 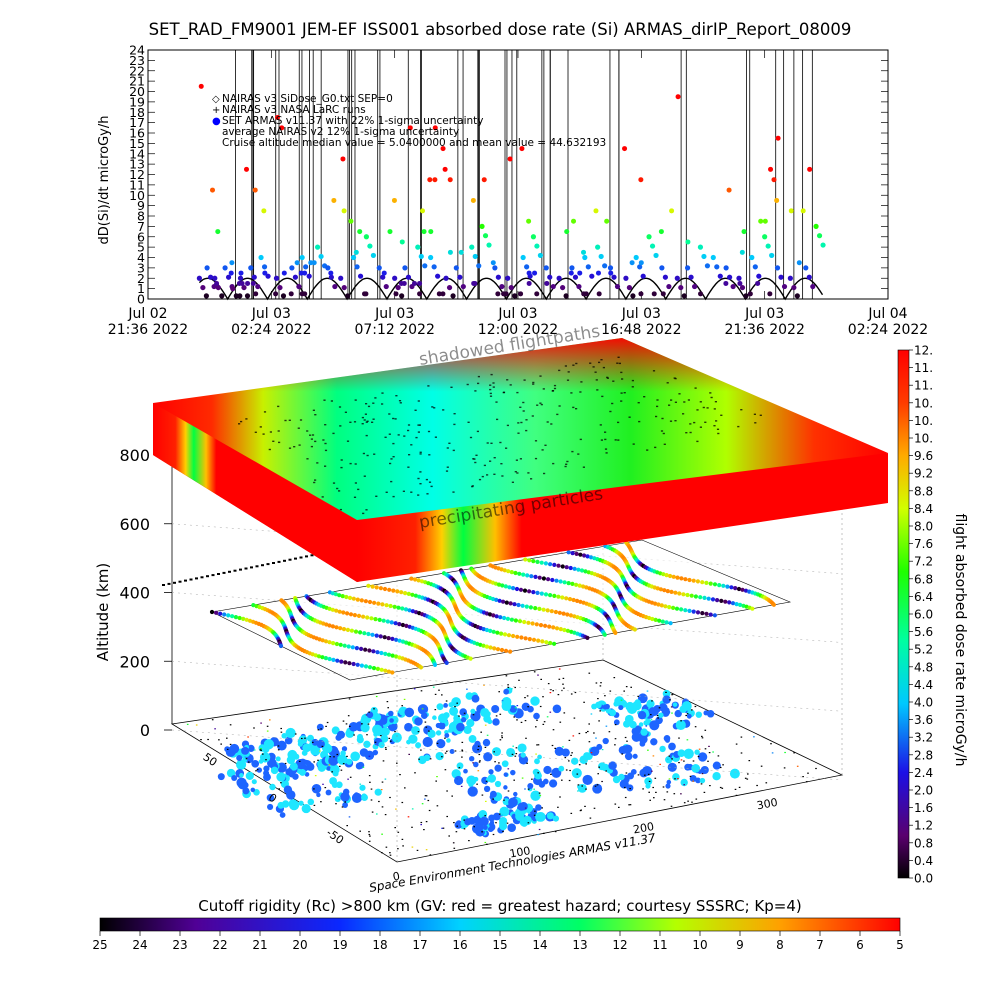 What do you see at coordinates (137, 60) in the screenshot?
I see `y-tick-label: 23` at bounding box center [137, 60].